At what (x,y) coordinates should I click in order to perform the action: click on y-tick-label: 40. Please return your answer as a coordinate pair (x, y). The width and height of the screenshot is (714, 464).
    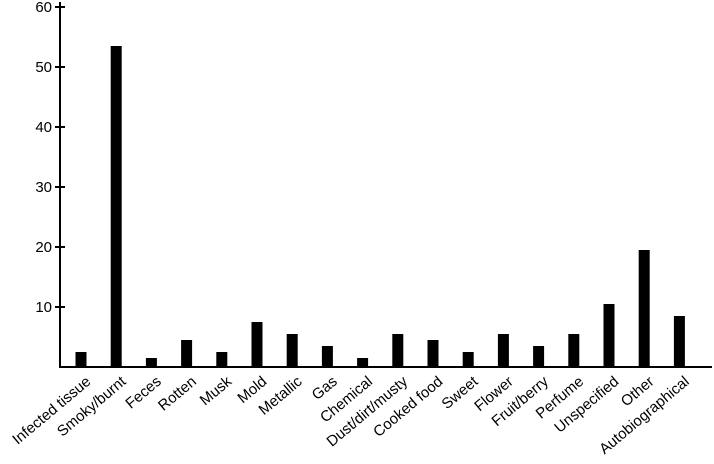
    Looking at the image, I should click on (43, 127).